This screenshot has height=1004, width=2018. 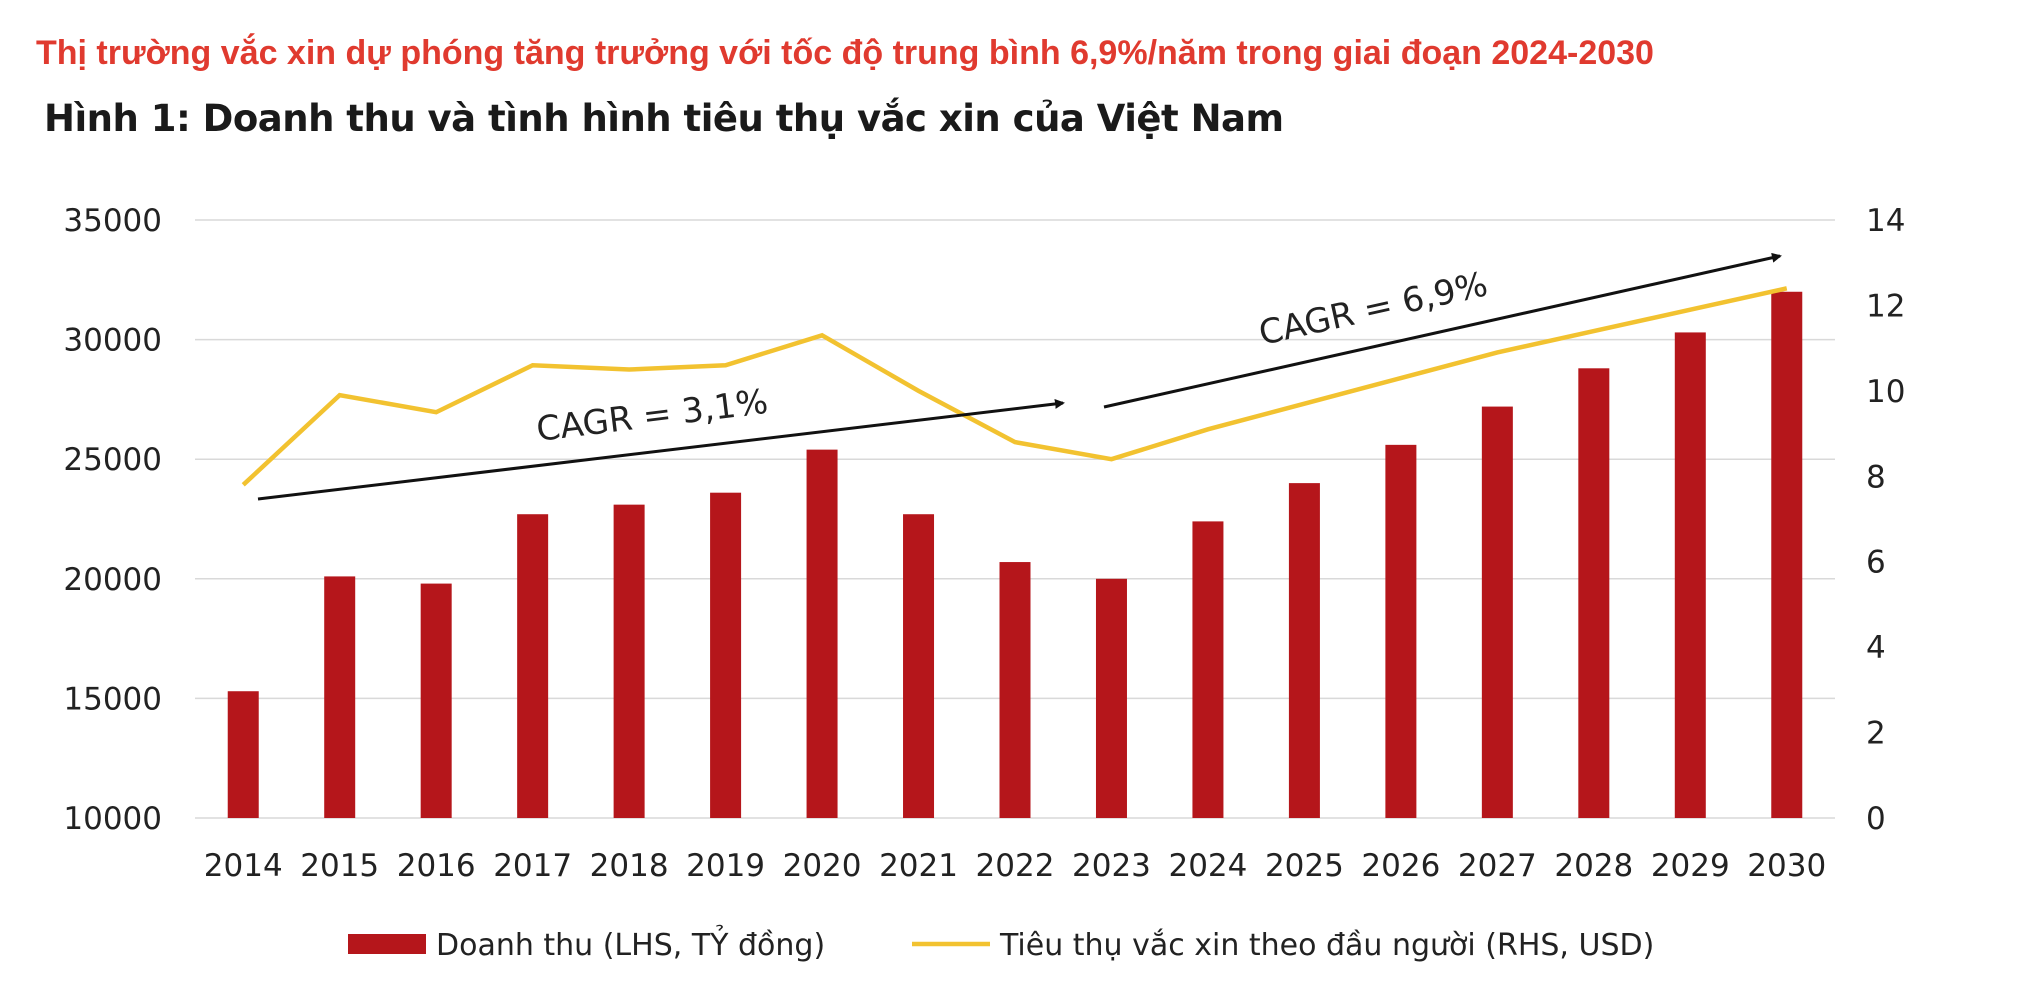 I want to click on x-tick-label: 2030, so click(x=1786, y=866).